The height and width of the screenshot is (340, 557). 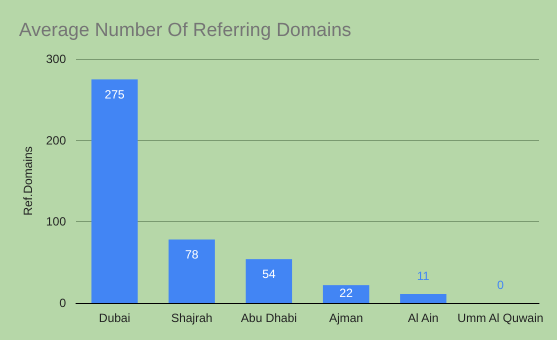 What do you see at coordinates (28, 181) in the screenshot?
I see `y-axis-title: Ref.Domains` at bounding box center [28, 181].